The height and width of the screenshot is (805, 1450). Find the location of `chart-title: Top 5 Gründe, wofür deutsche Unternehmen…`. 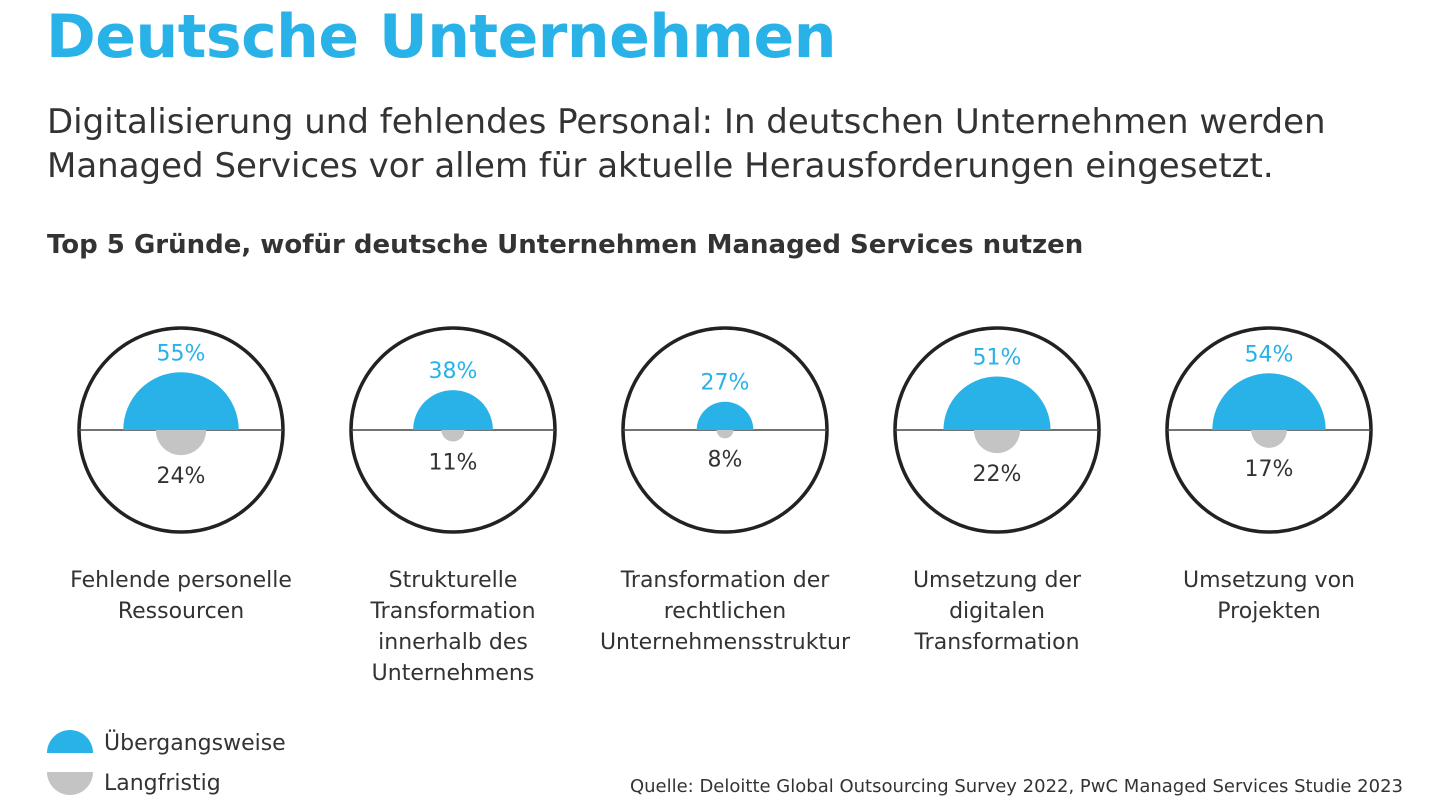

chart-title: Top 5 Gründe, wofür deutsche Unternehmen… is located at coordinates (565, 245).